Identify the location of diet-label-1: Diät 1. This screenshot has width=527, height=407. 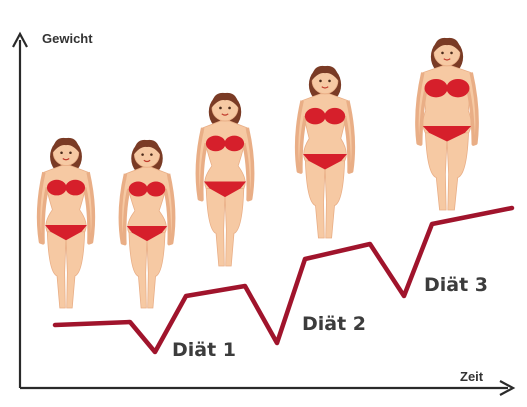
(204, 350).